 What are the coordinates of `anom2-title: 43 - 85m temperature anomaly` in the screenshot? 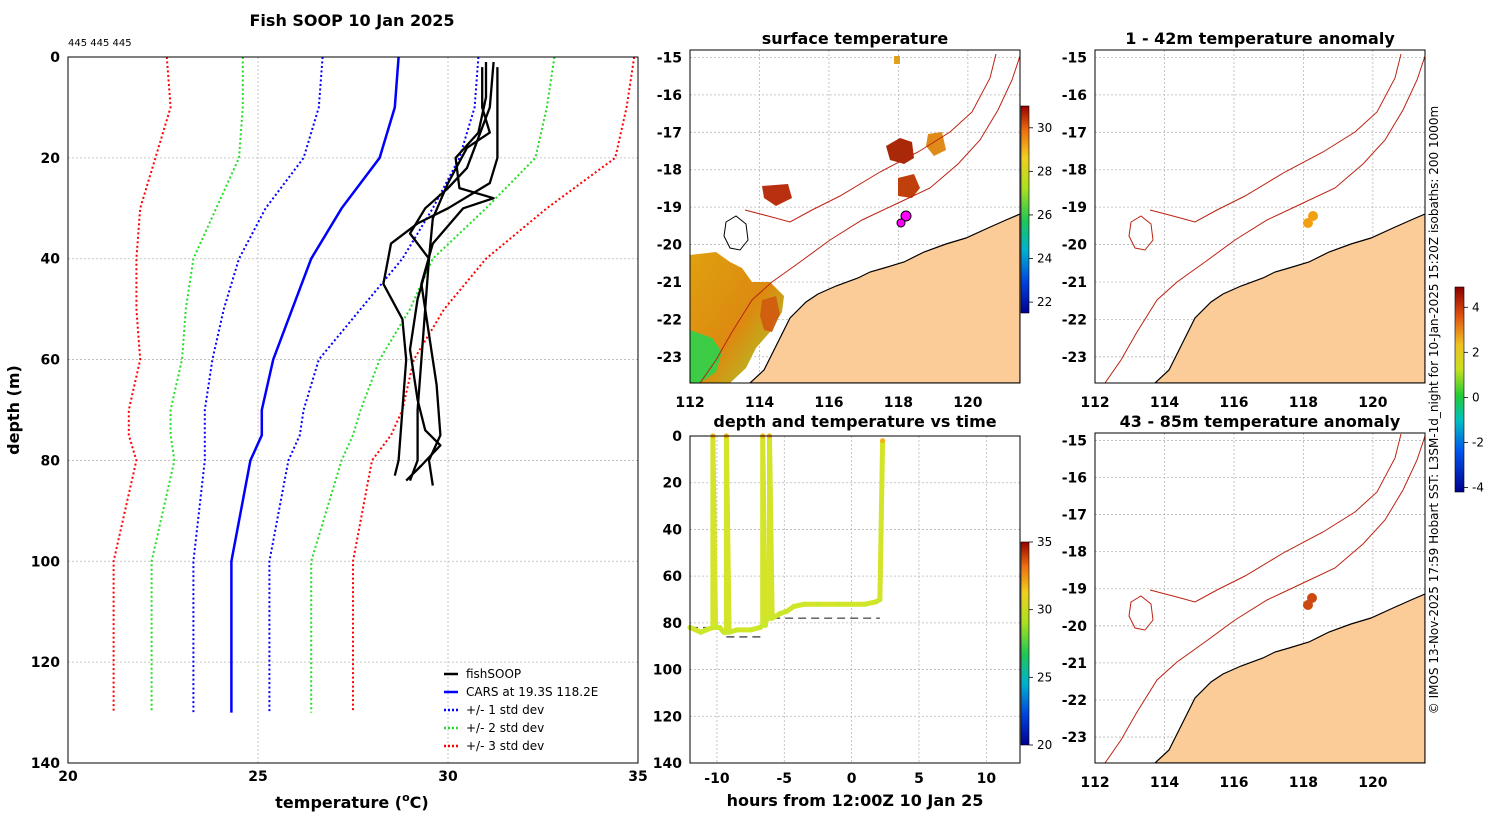 It's located at (1260, 421).